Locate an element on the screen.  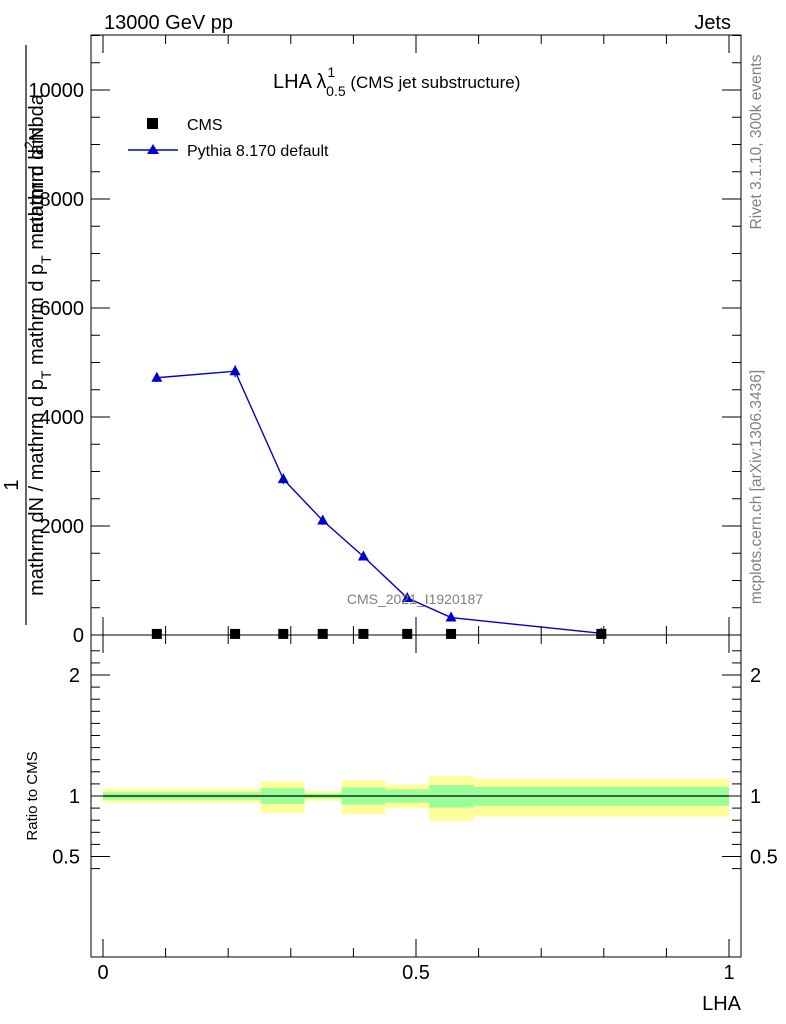
ratio-y-tick-label-left: 0.5 is located at coordinates (66, 858).